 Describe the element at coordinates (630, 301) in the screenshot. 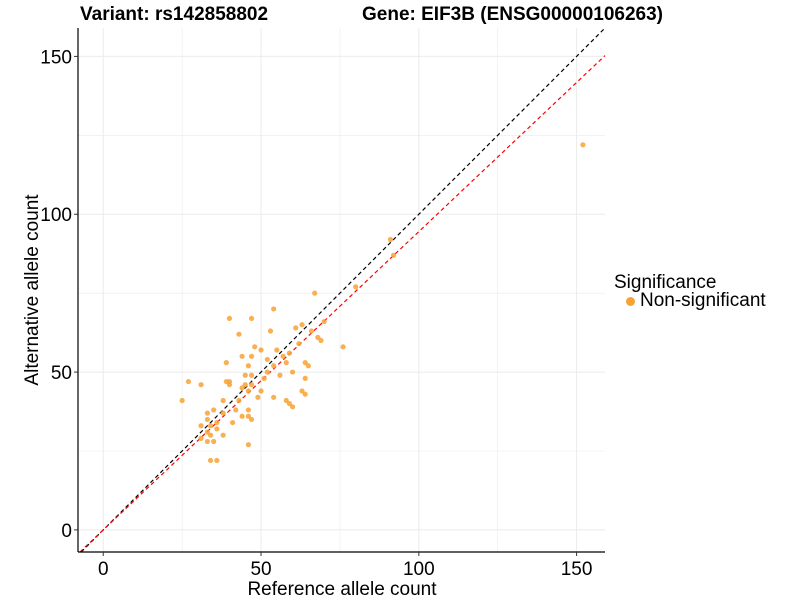

I see `legend-marker-icon` at that location.